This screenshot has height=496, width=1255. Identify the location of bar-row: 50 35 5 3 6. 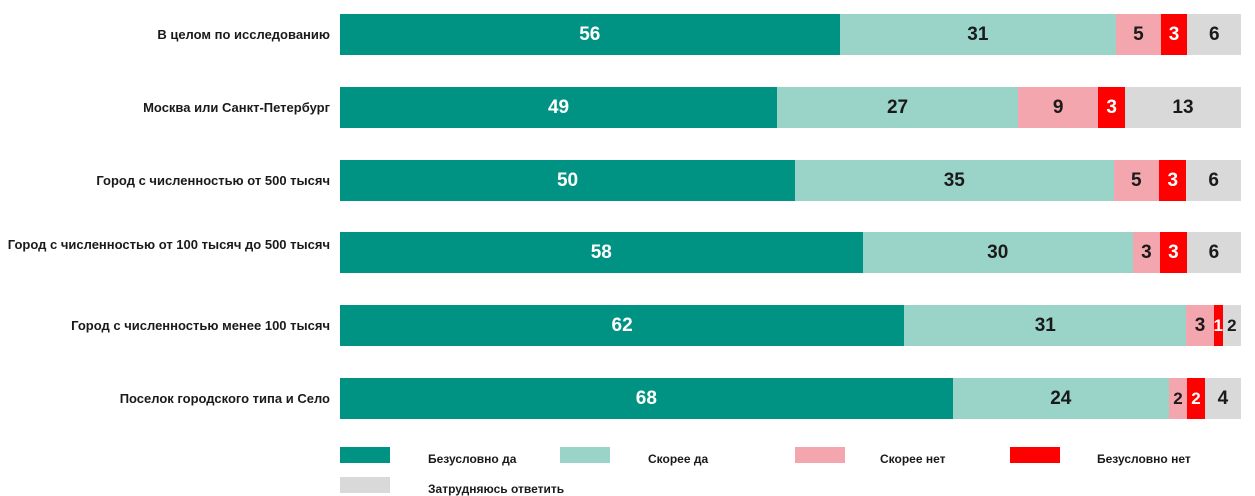
(790, 180).